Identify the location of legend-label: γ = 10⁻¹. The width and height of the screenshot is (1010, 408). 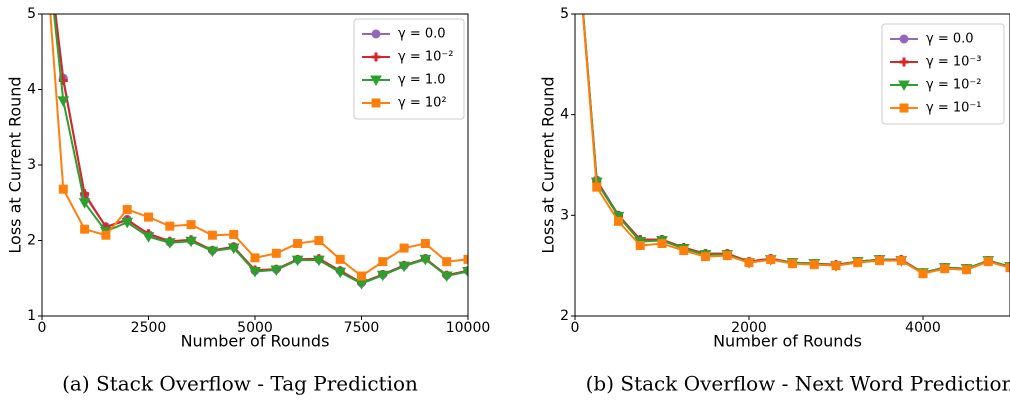
(953, 108).